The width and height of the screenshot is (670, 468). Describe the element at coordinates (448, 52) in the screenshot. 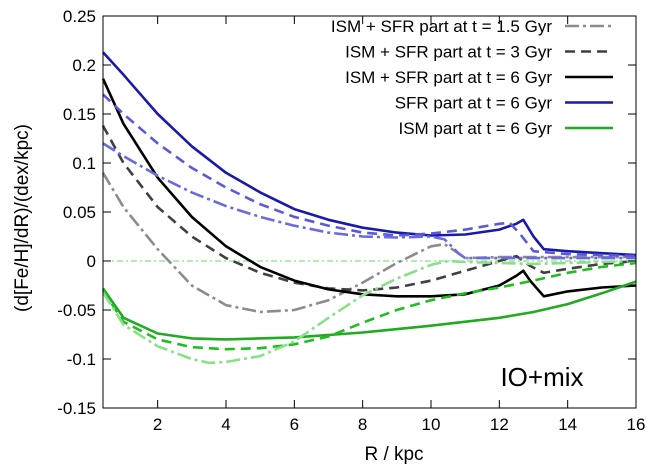

I see `legend-label: ISM + SFR part at t = 3 Gyr` at that location.